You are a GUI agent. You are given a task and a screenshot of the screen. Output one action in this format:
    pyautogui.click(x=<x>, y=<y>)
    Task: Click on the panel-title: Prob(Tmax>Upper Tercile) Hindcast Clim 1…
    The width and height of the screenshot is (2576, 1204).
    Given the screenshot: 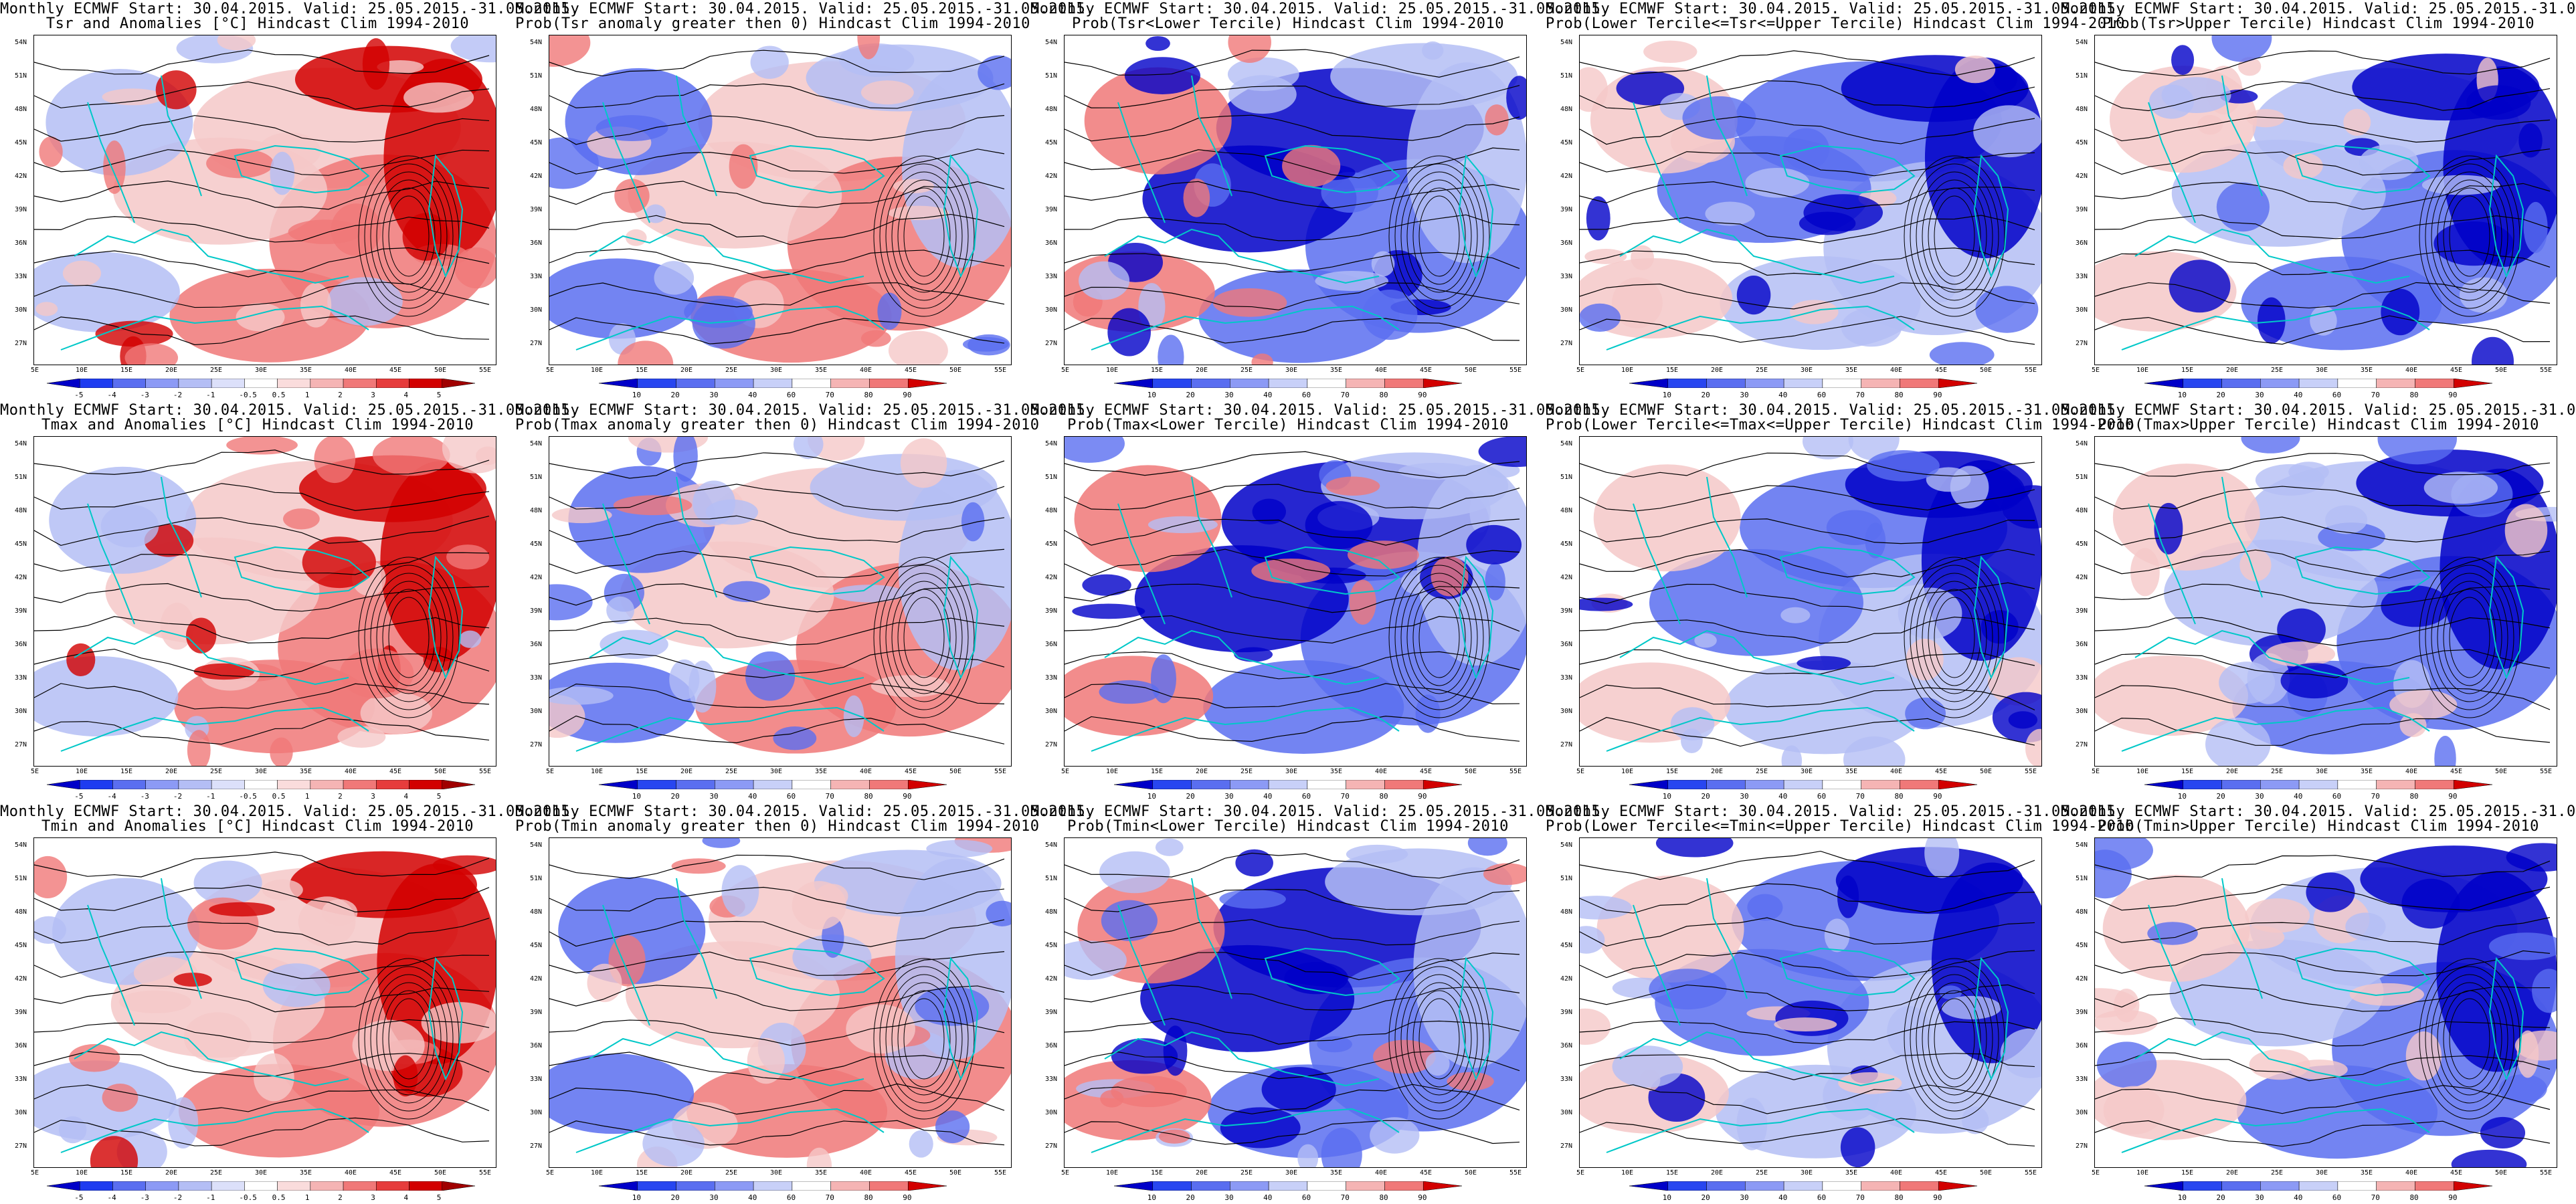 What is the action you would take?
    pyautogui.click(x=2318, y=425)
    